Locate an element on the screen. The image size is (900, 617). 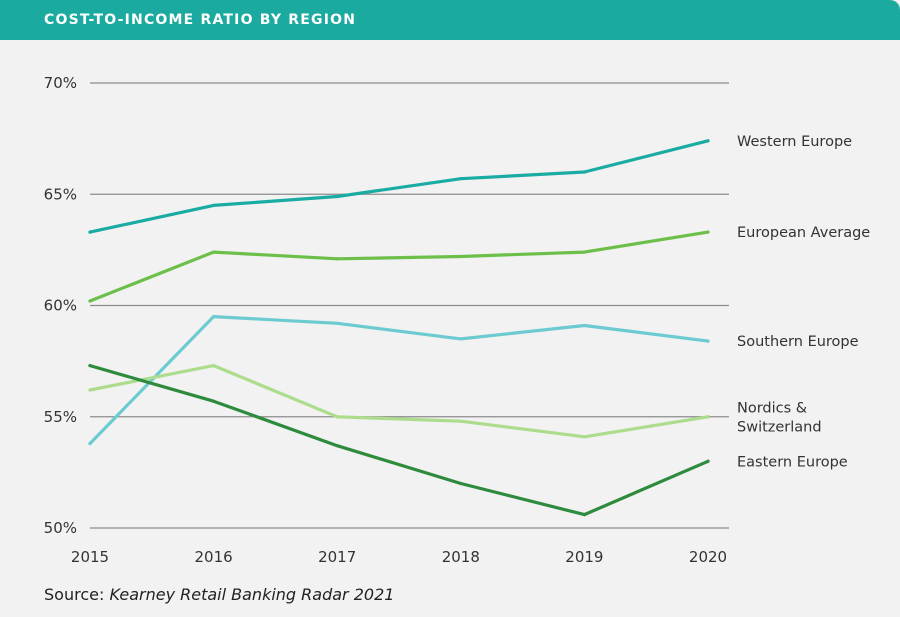
x-tick-label-2017: 2017 is located at coordinates (337, 557).